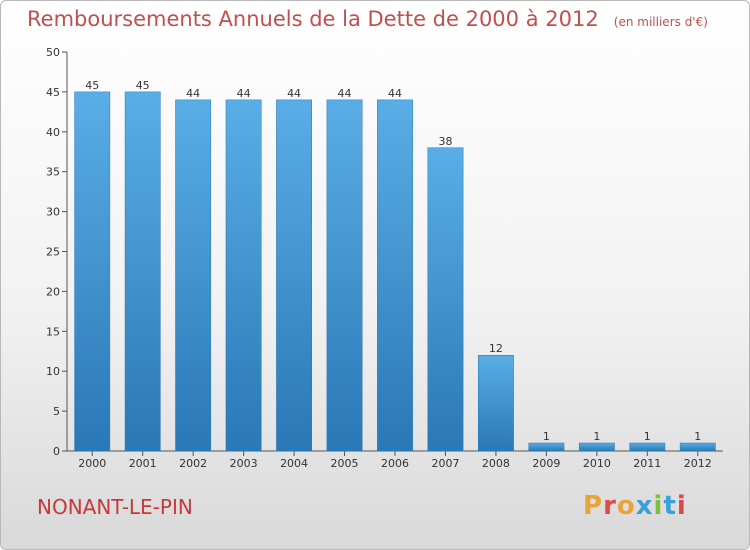 This screenshot has width=750, height=550. I want to click on data-label-2007: 38, so click(445, 141).